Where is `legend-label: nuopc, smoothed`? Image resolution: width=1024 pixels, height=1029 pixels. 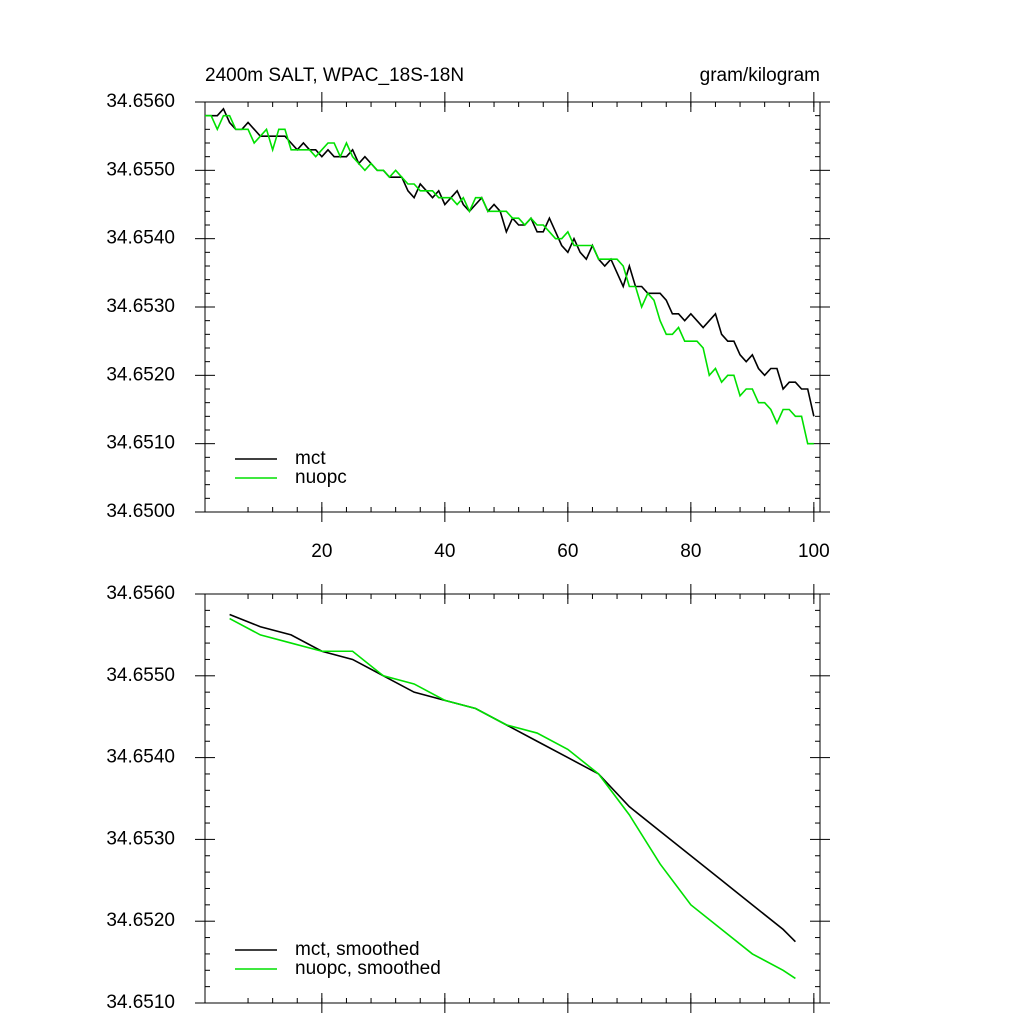
legend-label: nuopc, smoothed is located at coordinates (368, 968).